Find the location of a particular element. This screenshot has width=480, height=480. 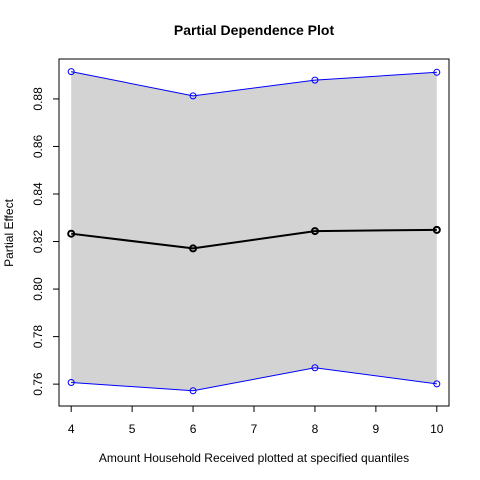

y-tick-label: 0.80 is located at coordinates (38, 289).